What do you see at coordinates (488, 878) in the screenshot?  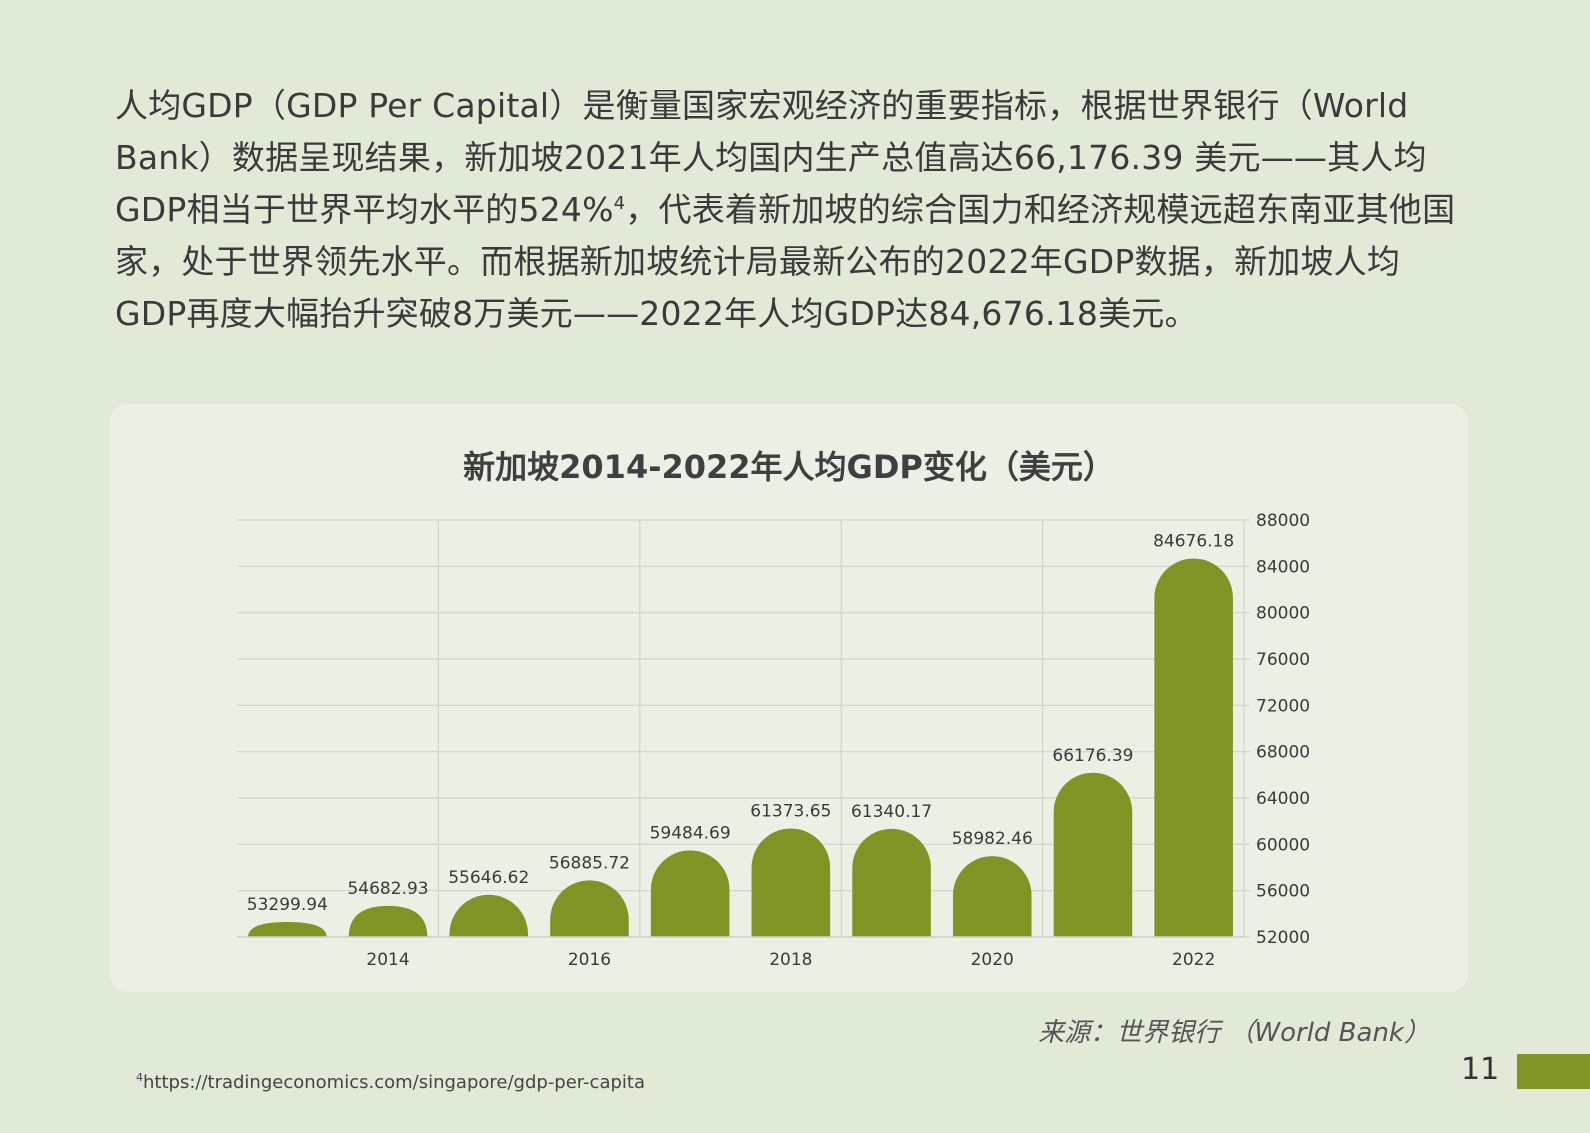 I see `data-label: 55646.62` at bounding box center [488, 878].